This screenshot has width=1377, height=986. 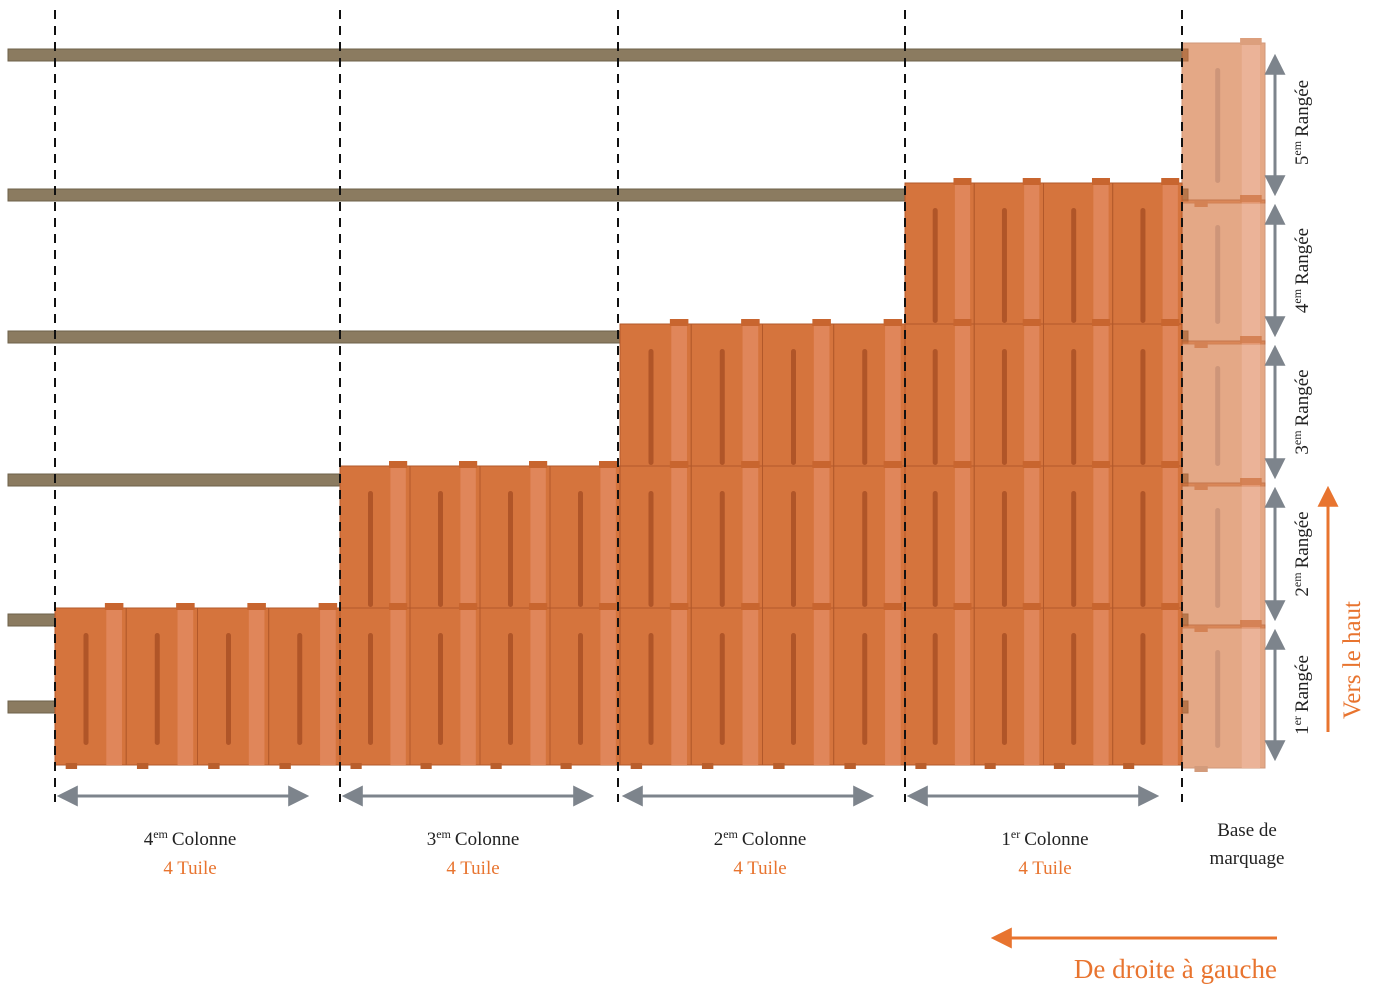 What do you see at coordinates (774, 839) in the screenshot?
I see `ordinal-word: Colonne` at bounding box center [774, 839].